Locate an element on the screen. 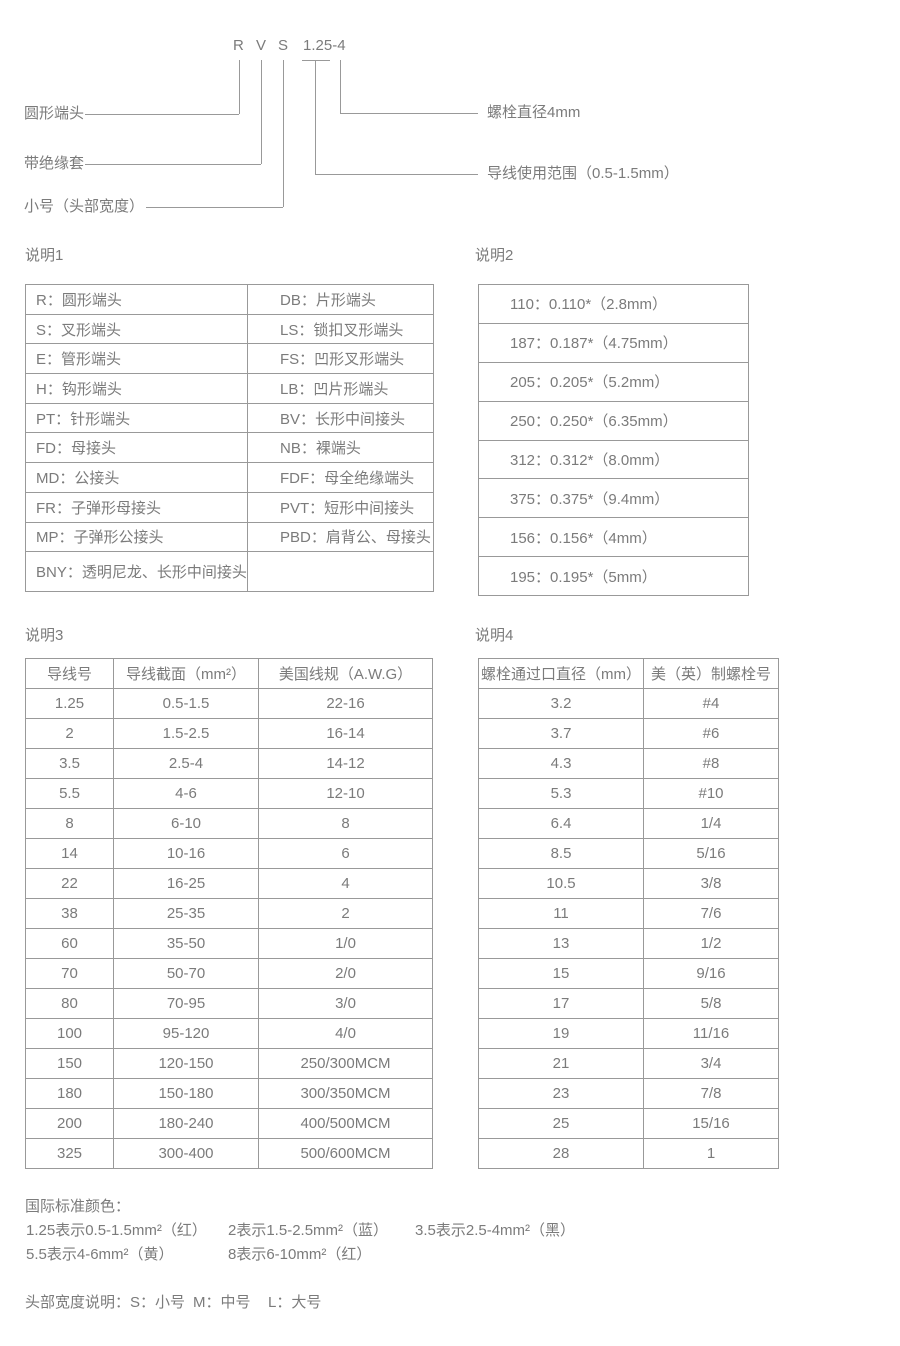 Image resolution: width=900 pixels, height=1346 pixels. code-letter-v: V is located at coordinates (261, 45).